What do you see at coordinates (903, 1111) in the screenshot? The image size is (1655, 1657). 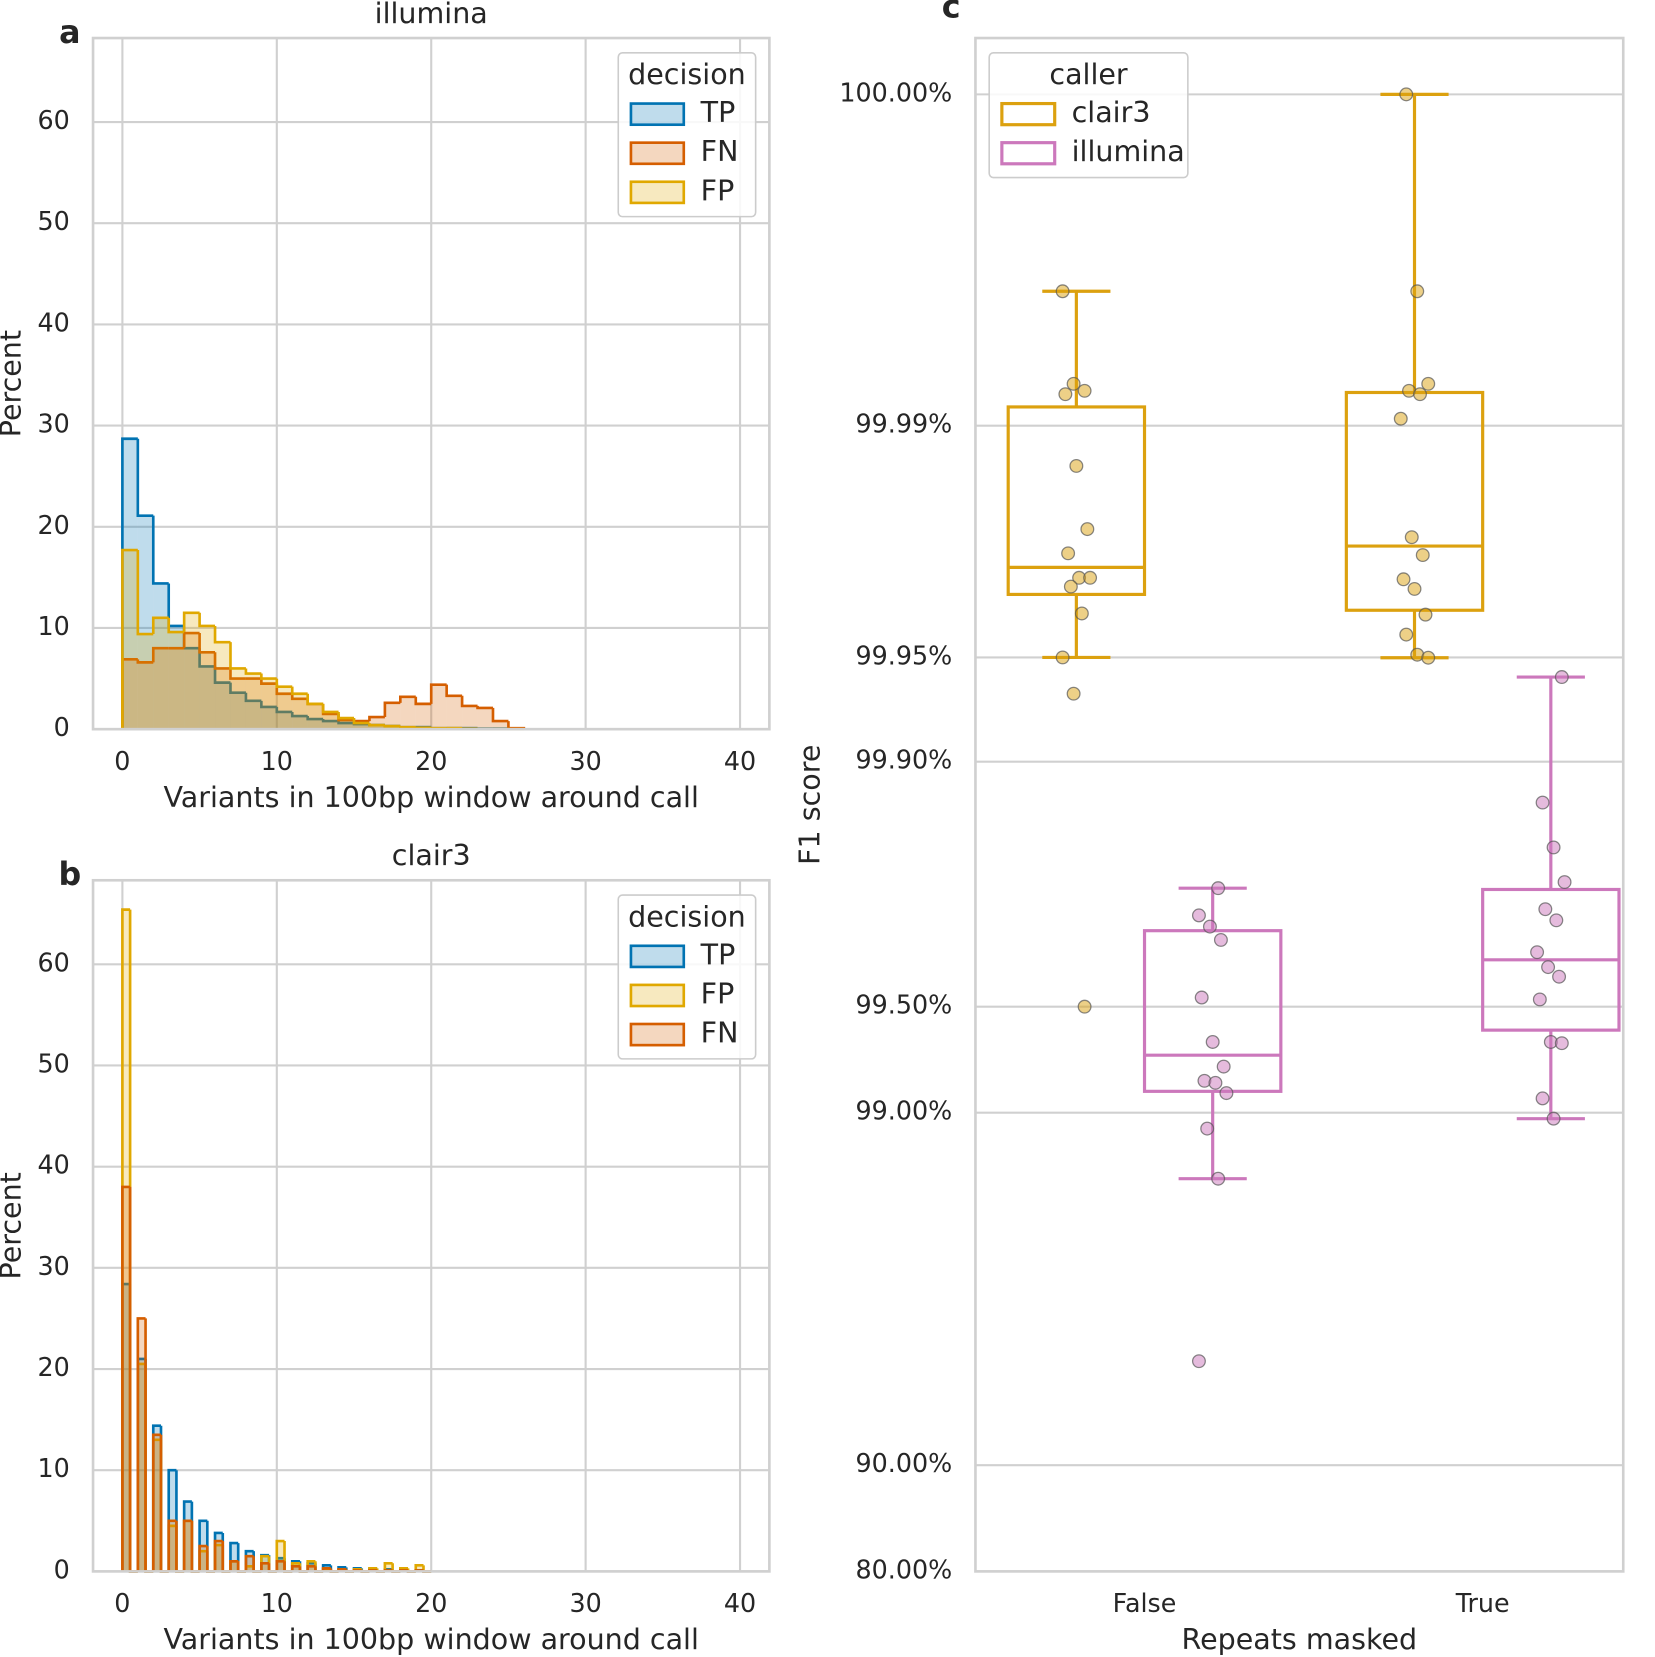 I see `y-tick-label: 99.00%` at bounding box center [903, 1111].